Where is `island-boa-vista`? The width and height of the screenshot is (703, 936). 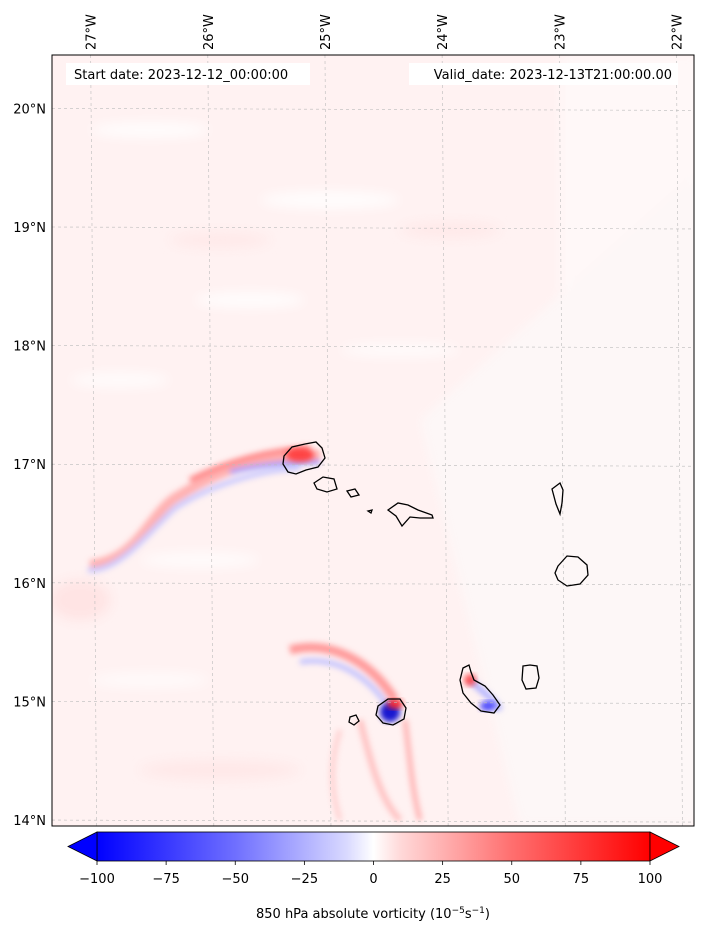
island-boa-vista is located at coordinates (571, 571).